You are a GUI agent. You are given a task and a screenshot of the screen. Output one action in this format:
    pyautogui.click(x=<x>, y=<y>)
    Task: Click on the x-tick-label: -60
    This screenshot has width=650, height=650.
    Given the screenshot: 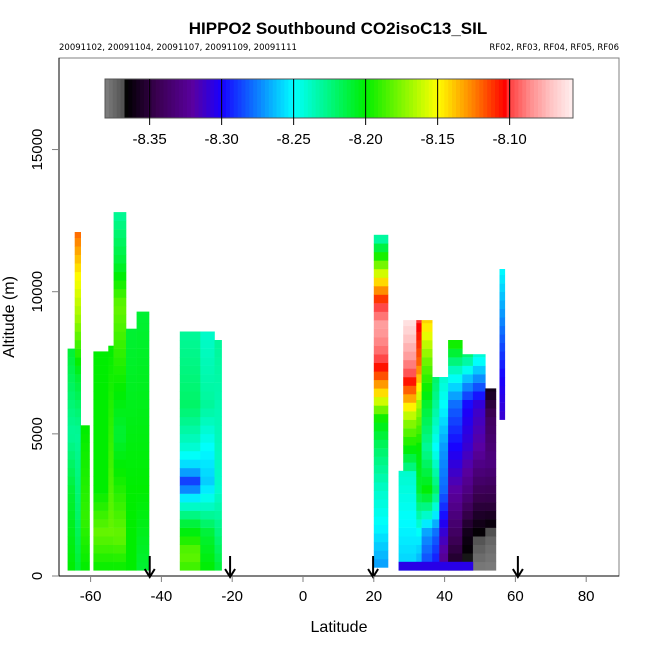 What is the action you would take?
    pyautogui.click(x=91, y=596)
    